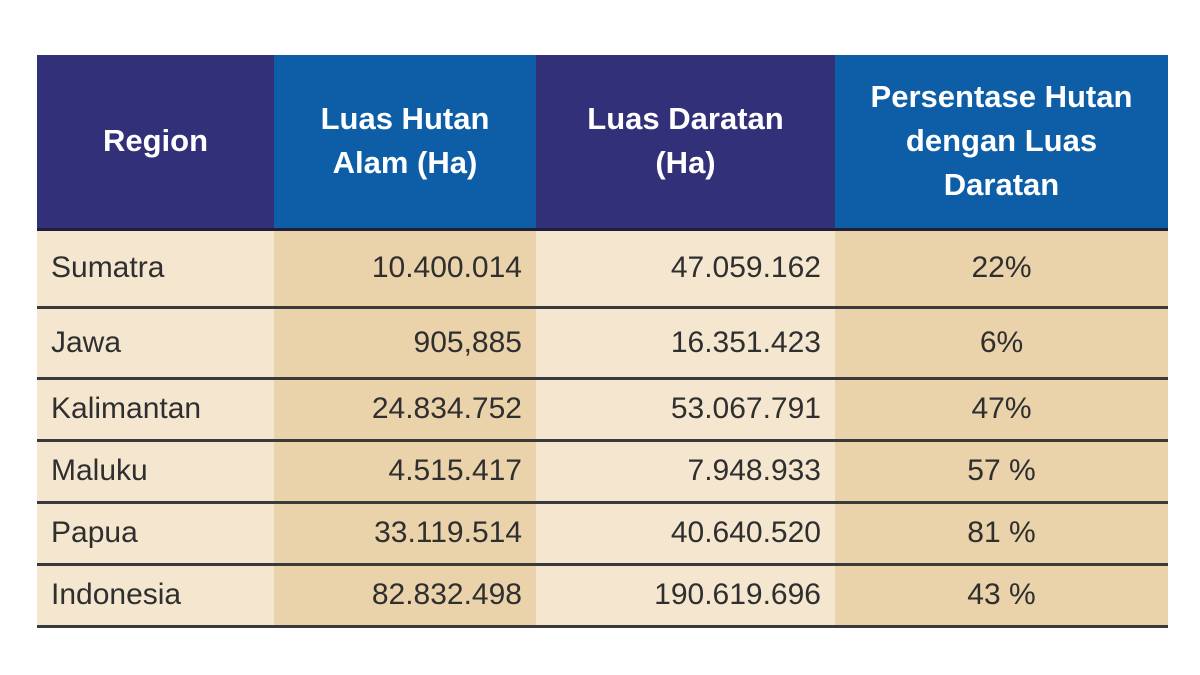 The image size is (1200, 675). I want to click on cell-forest-area: 82.832.498, so click(405, 596).